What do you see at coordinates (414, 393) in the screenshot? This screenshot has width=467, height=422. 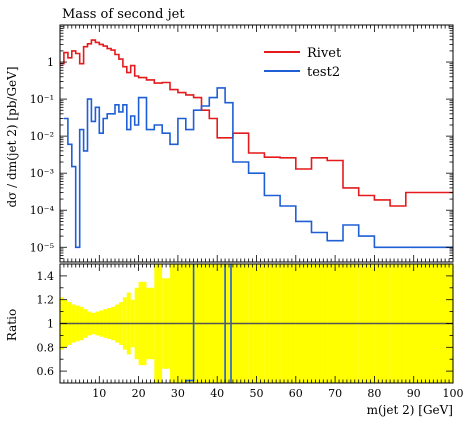 I see `x-tick-label: 90` at bounding box center [414, 393].